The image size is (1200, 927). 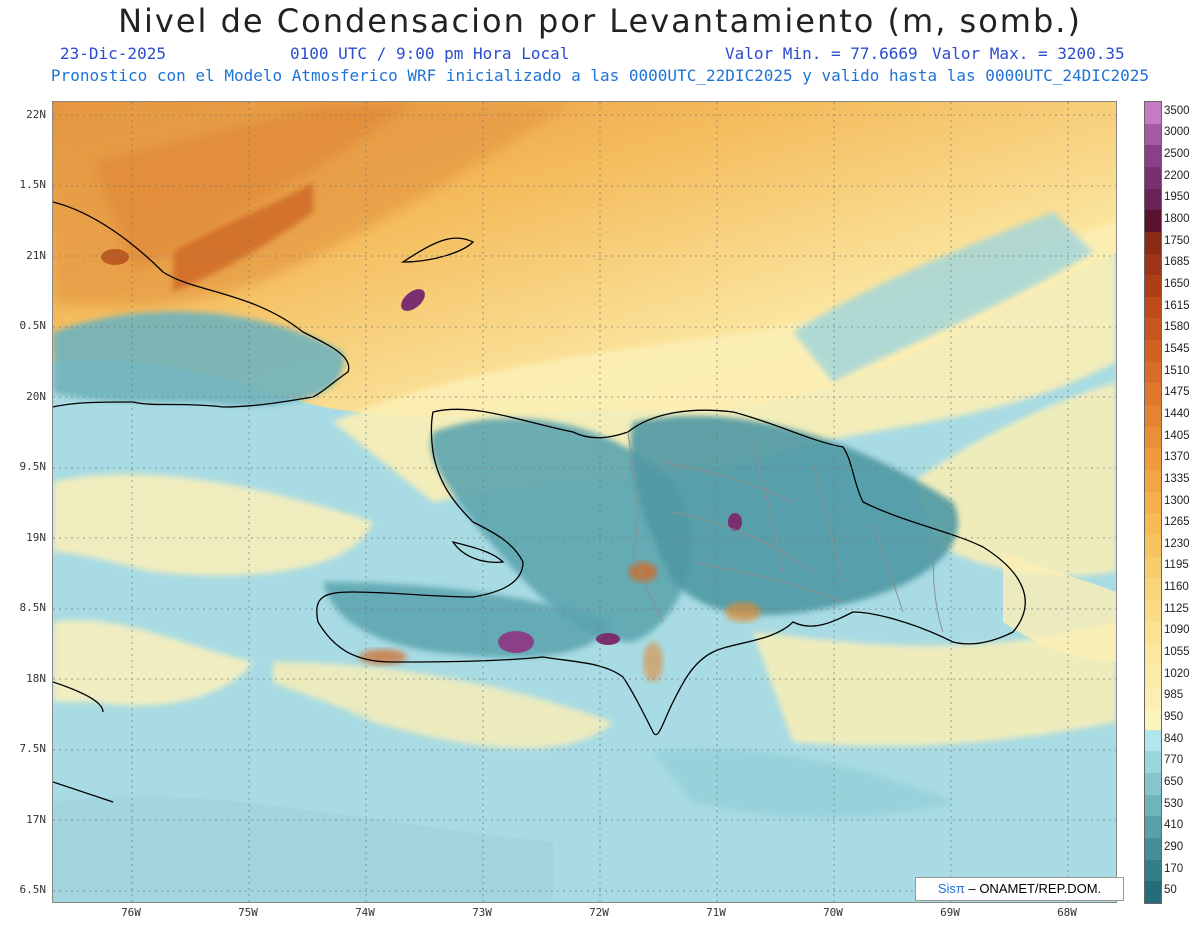 What do you see at coordinates (1177, 370) in the screenshot?
I see `colorbar-label: 1510` at bounding box center [1177, 370].